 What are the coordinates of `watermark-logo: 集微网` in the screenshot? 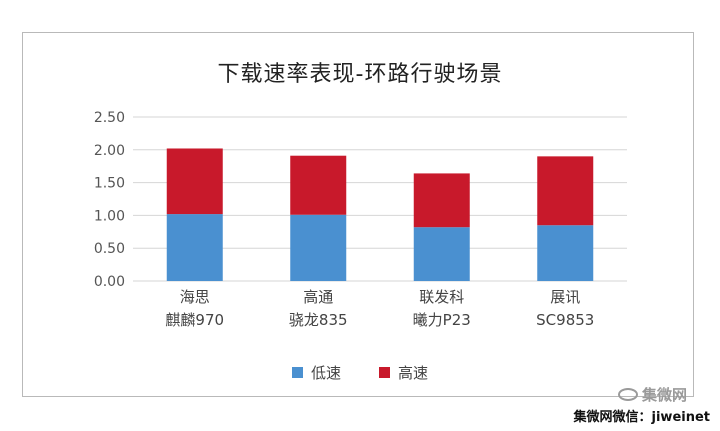 It's located at (652, 394).